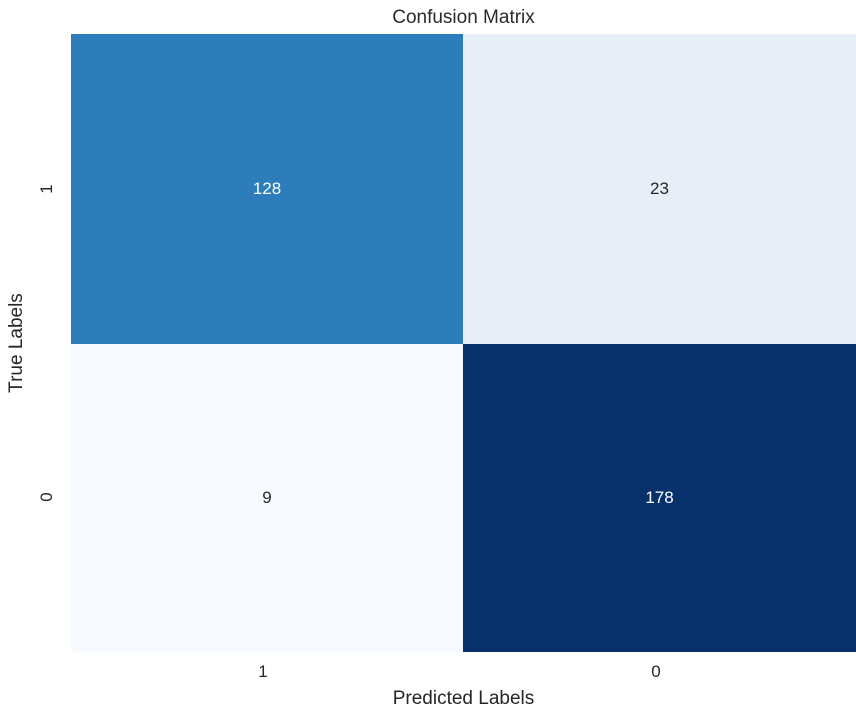  Describe the element at coordinates (16, 343) in the screenshot. I see `y-axis-label: True Labels` at that location.